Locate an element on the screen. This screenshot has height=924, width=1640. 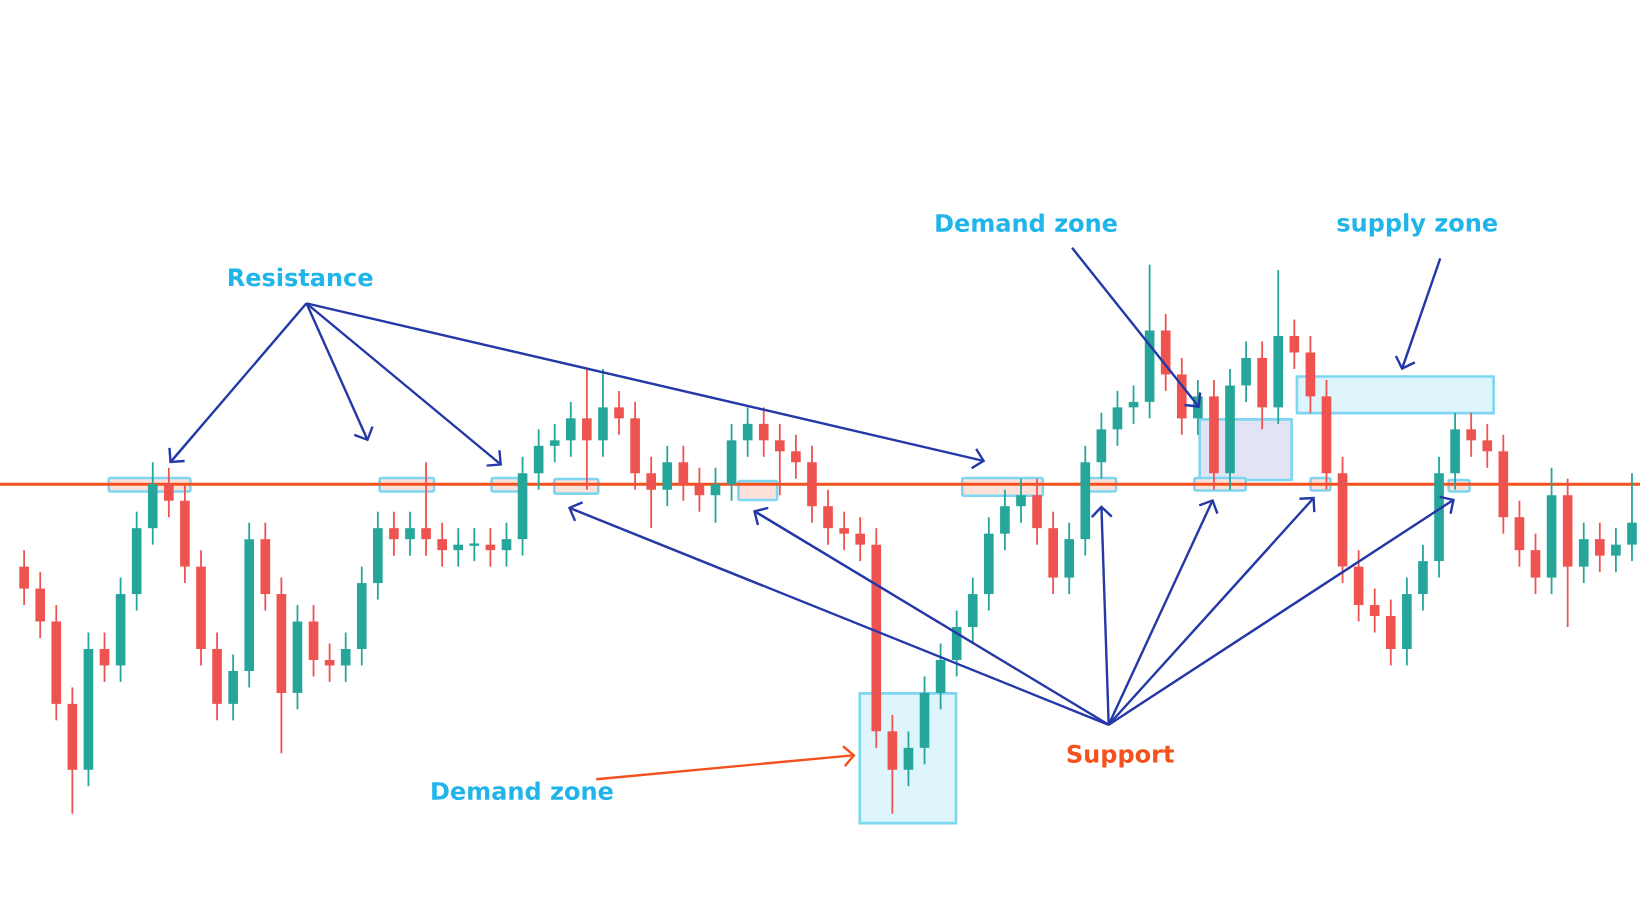
text: Demand zone is located at coordinates (1026, 223).